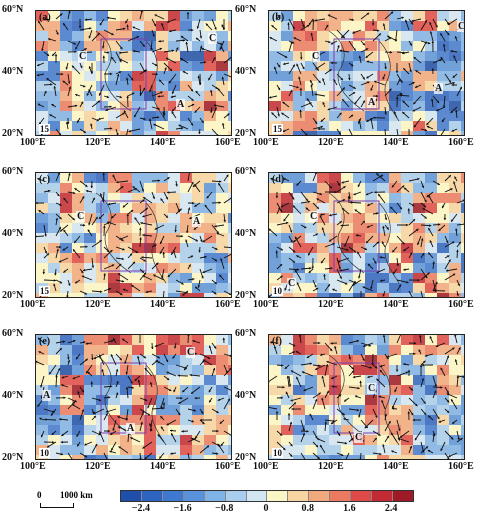  I want to click on cyclone-marker: C, so click(461, 26).